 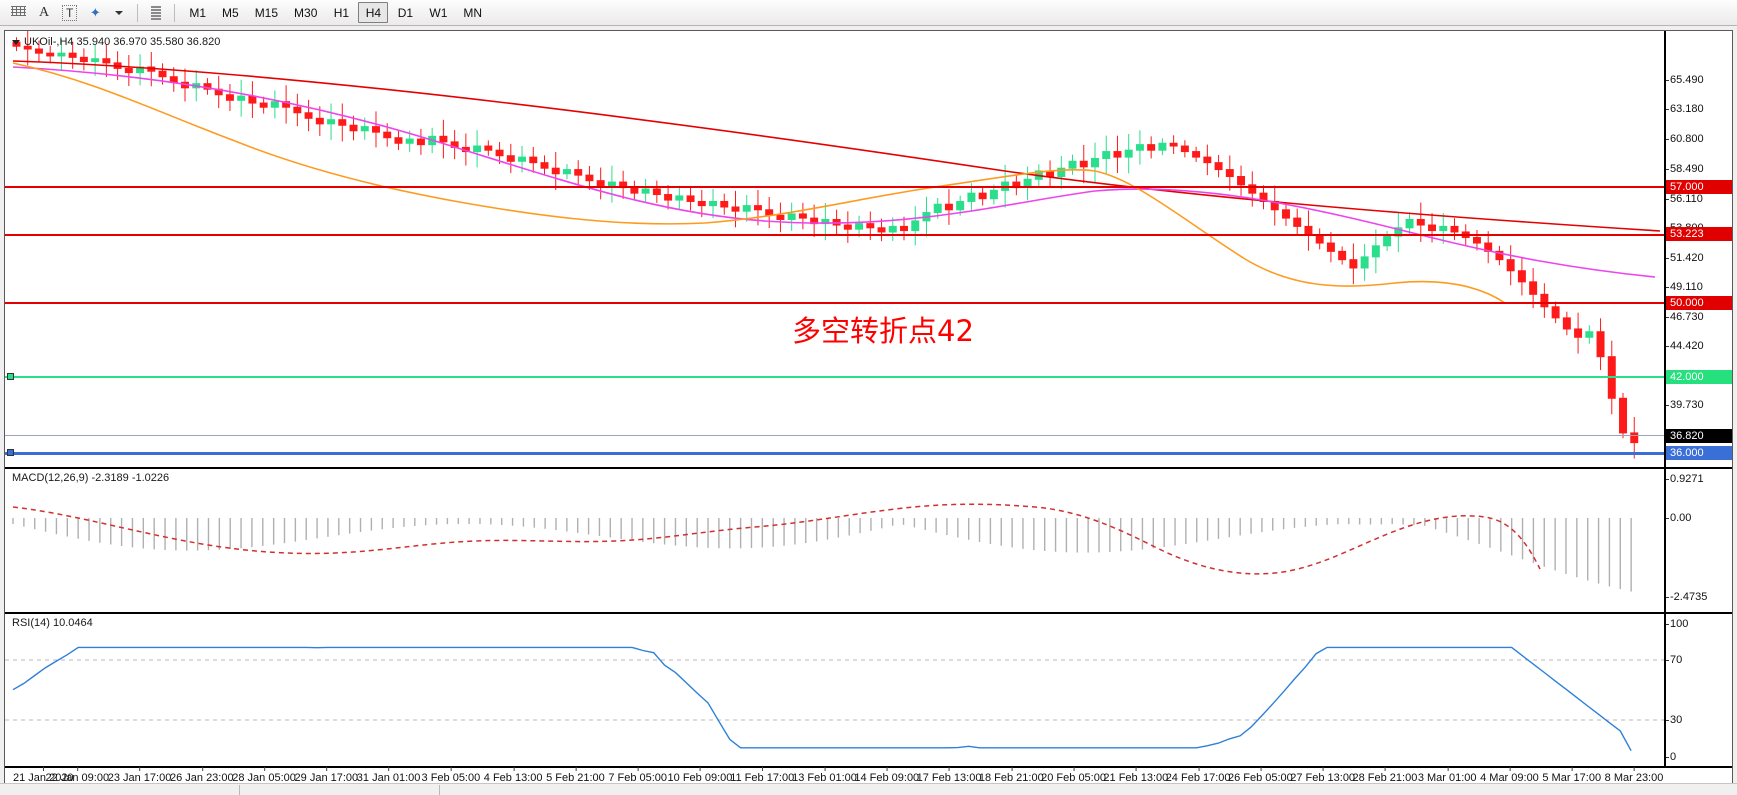 What do you see at coordinates (44, 12) in the screenshot?
I see `font-icon: A` at bounding box center [44, 12].